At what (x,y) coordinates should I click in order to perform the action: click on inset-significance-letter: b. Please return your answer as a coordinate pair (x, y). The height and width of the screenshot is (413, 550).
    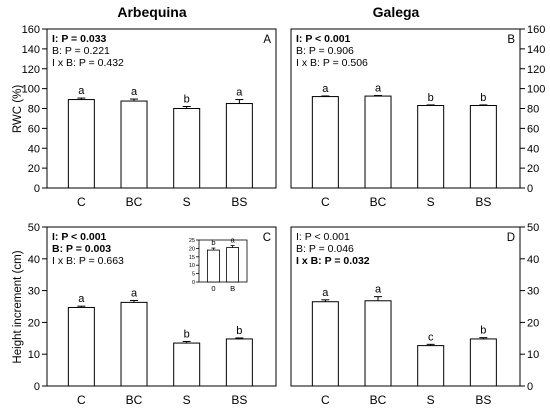
    Looking at the image, I should click on (213, 242).